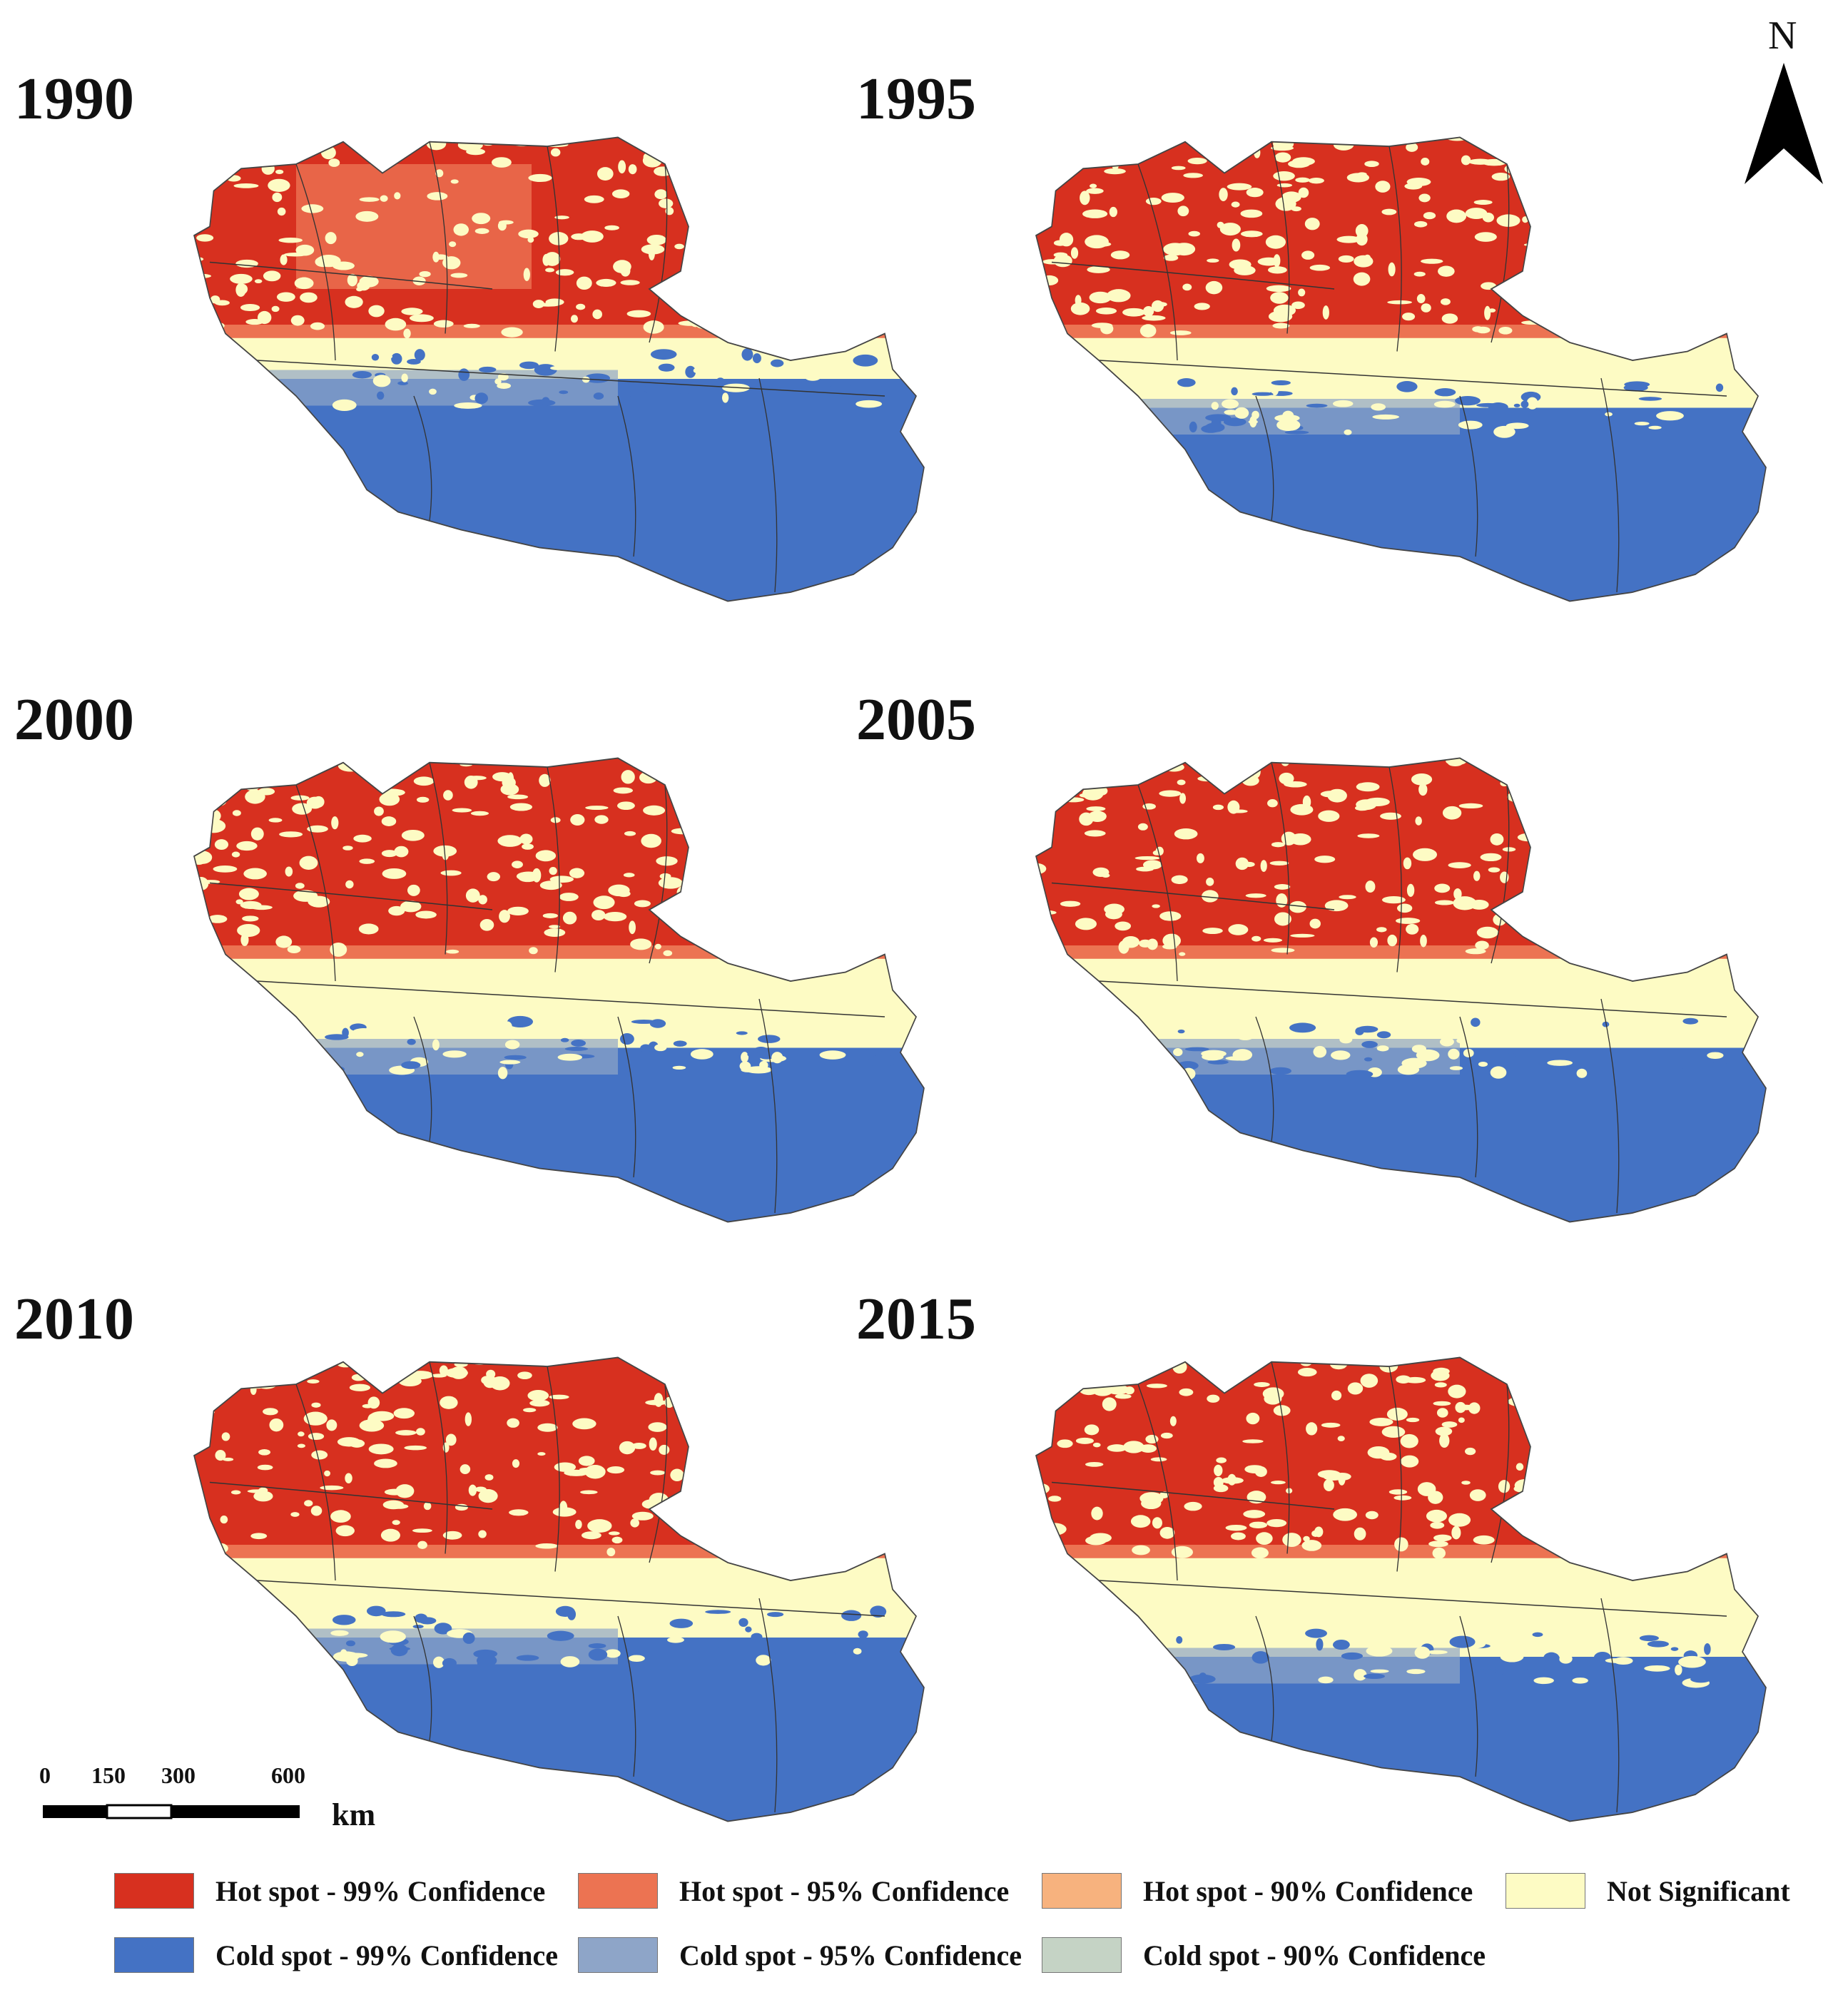 The height and width of the screenshot is (1995, 1848). I want to click on legend-item-hot-90: Hot spot - 90% Confidence, so click(1258, 1890).